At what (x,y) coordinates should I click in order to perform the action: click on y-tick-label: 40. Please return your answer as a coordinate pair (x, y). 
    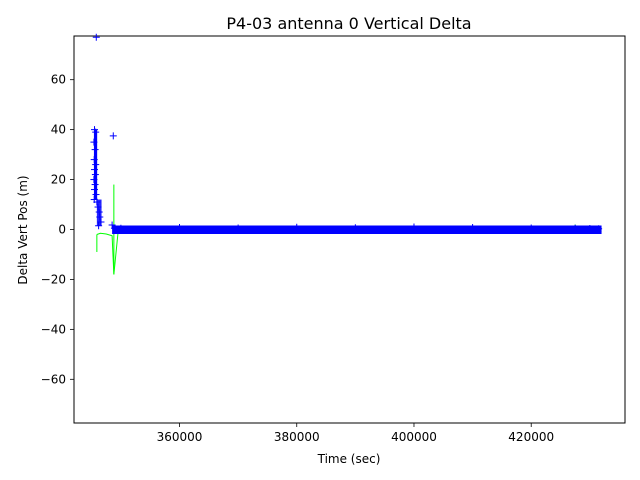
    Looking at the image, I should click on (58, 130).